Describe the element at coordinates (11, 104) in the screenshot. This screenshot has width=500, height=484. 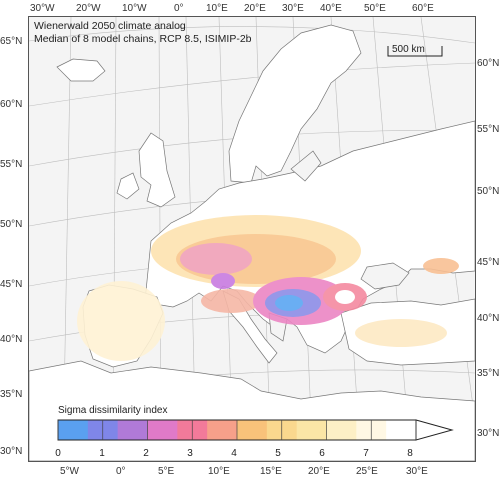
I see `left-axis-label: 60°N` at that location.